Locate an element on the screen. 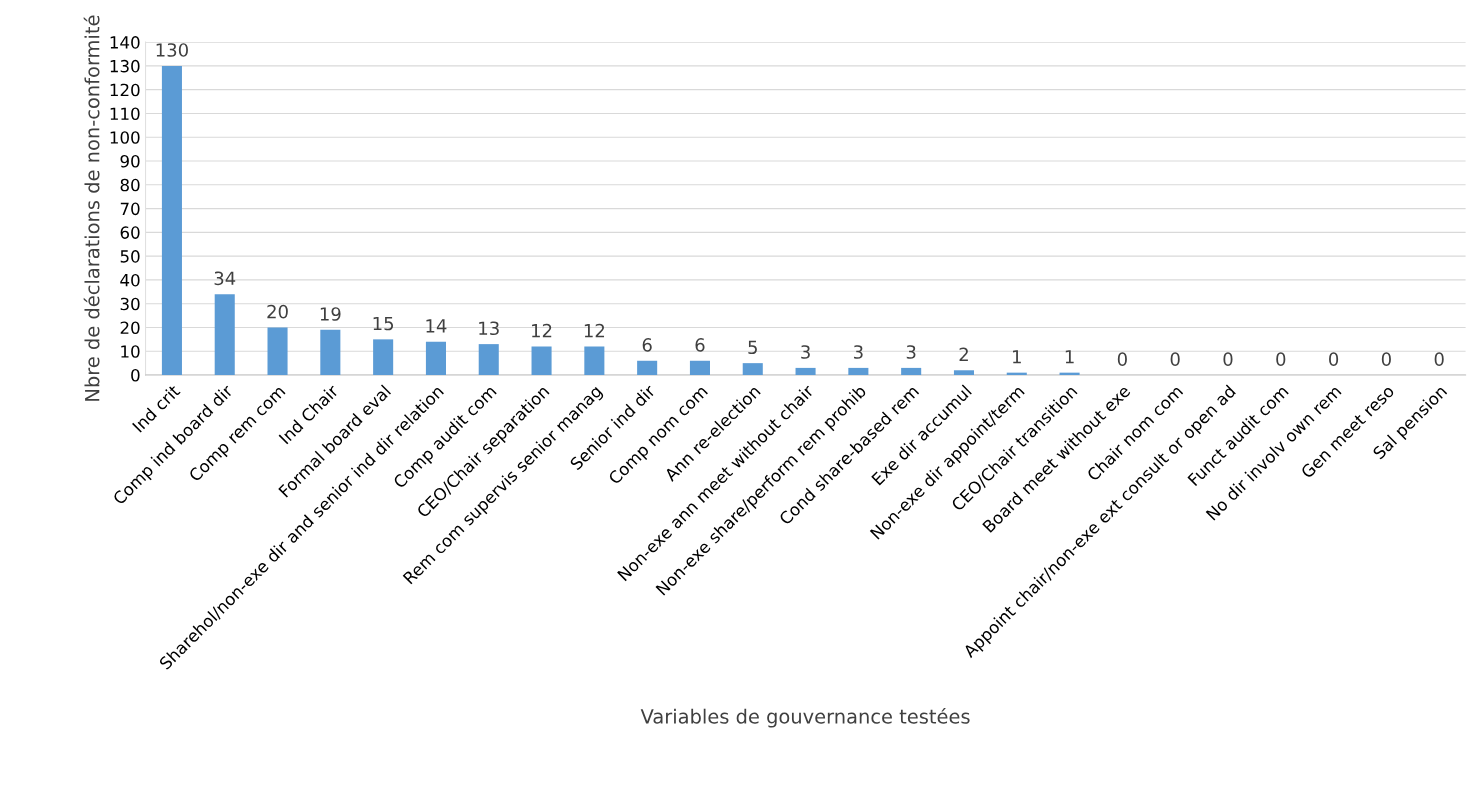 This screenshot has width=1470, height=810. data-label: 130 is located at coordinates (172, 50).